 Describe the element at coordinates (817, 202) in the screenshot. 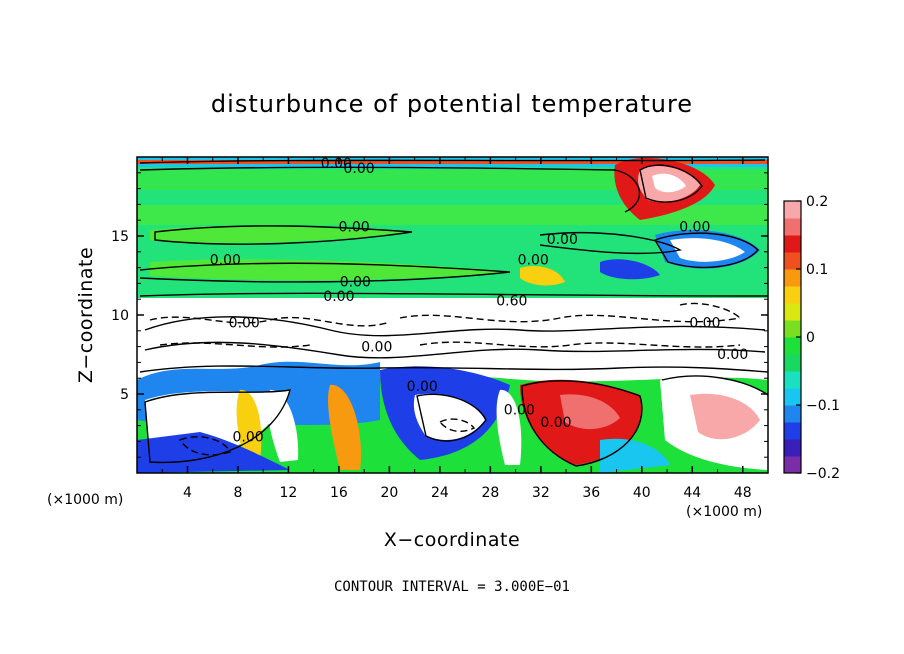

I see `colorbar-tick-label: 0.2` at that location.